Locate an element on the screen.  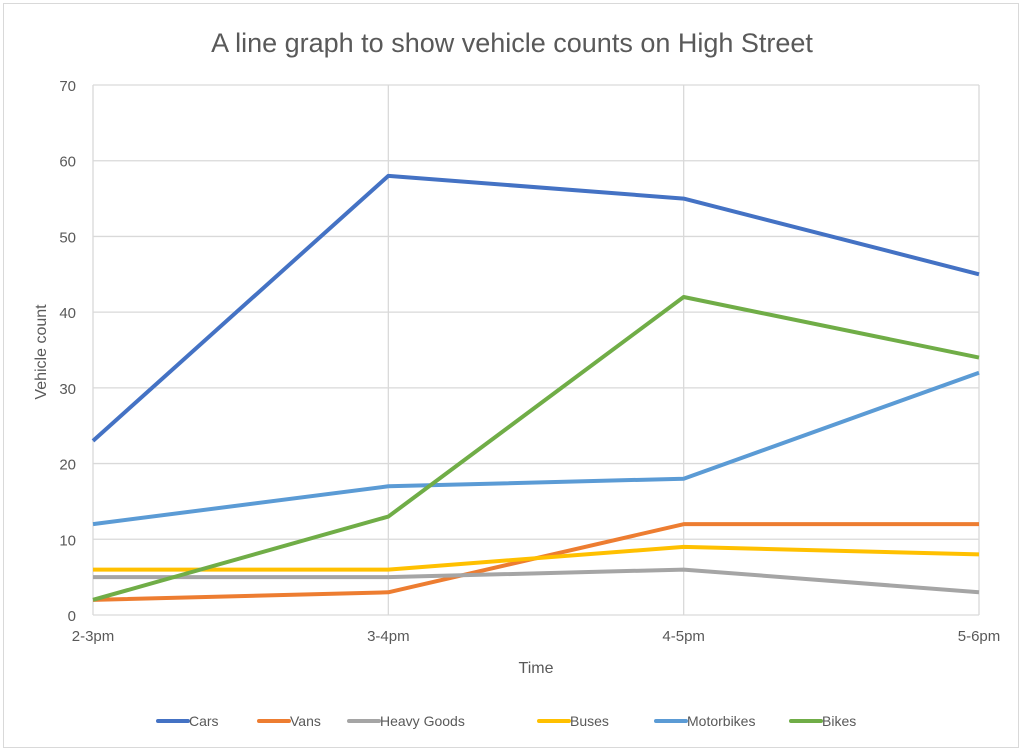
series-line-heavy-goods is located at coordinates (536, 581).